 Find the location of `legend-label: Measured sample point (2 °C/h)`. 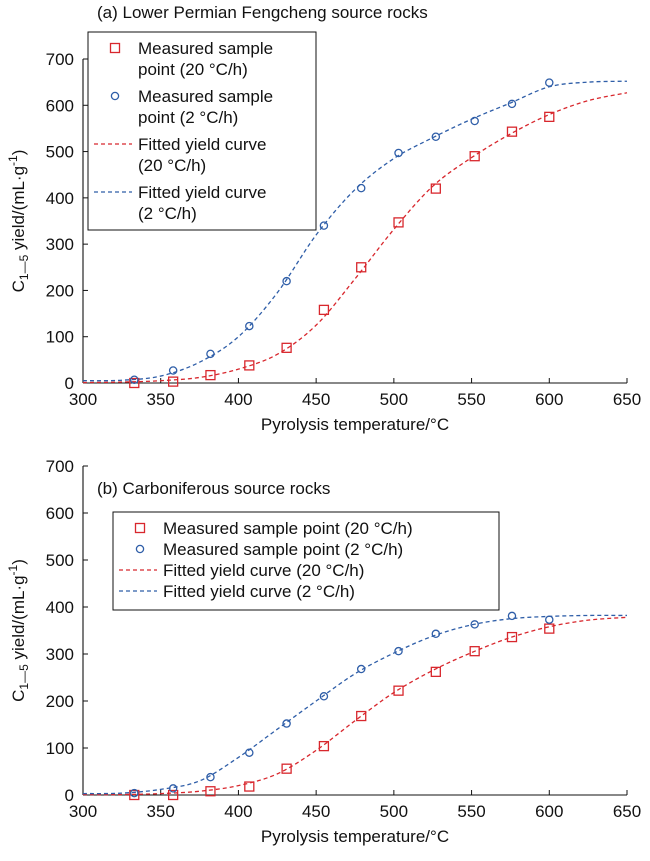

legend-label: Measured sample point (2 °C/h) is located at coordinates (283, 549).